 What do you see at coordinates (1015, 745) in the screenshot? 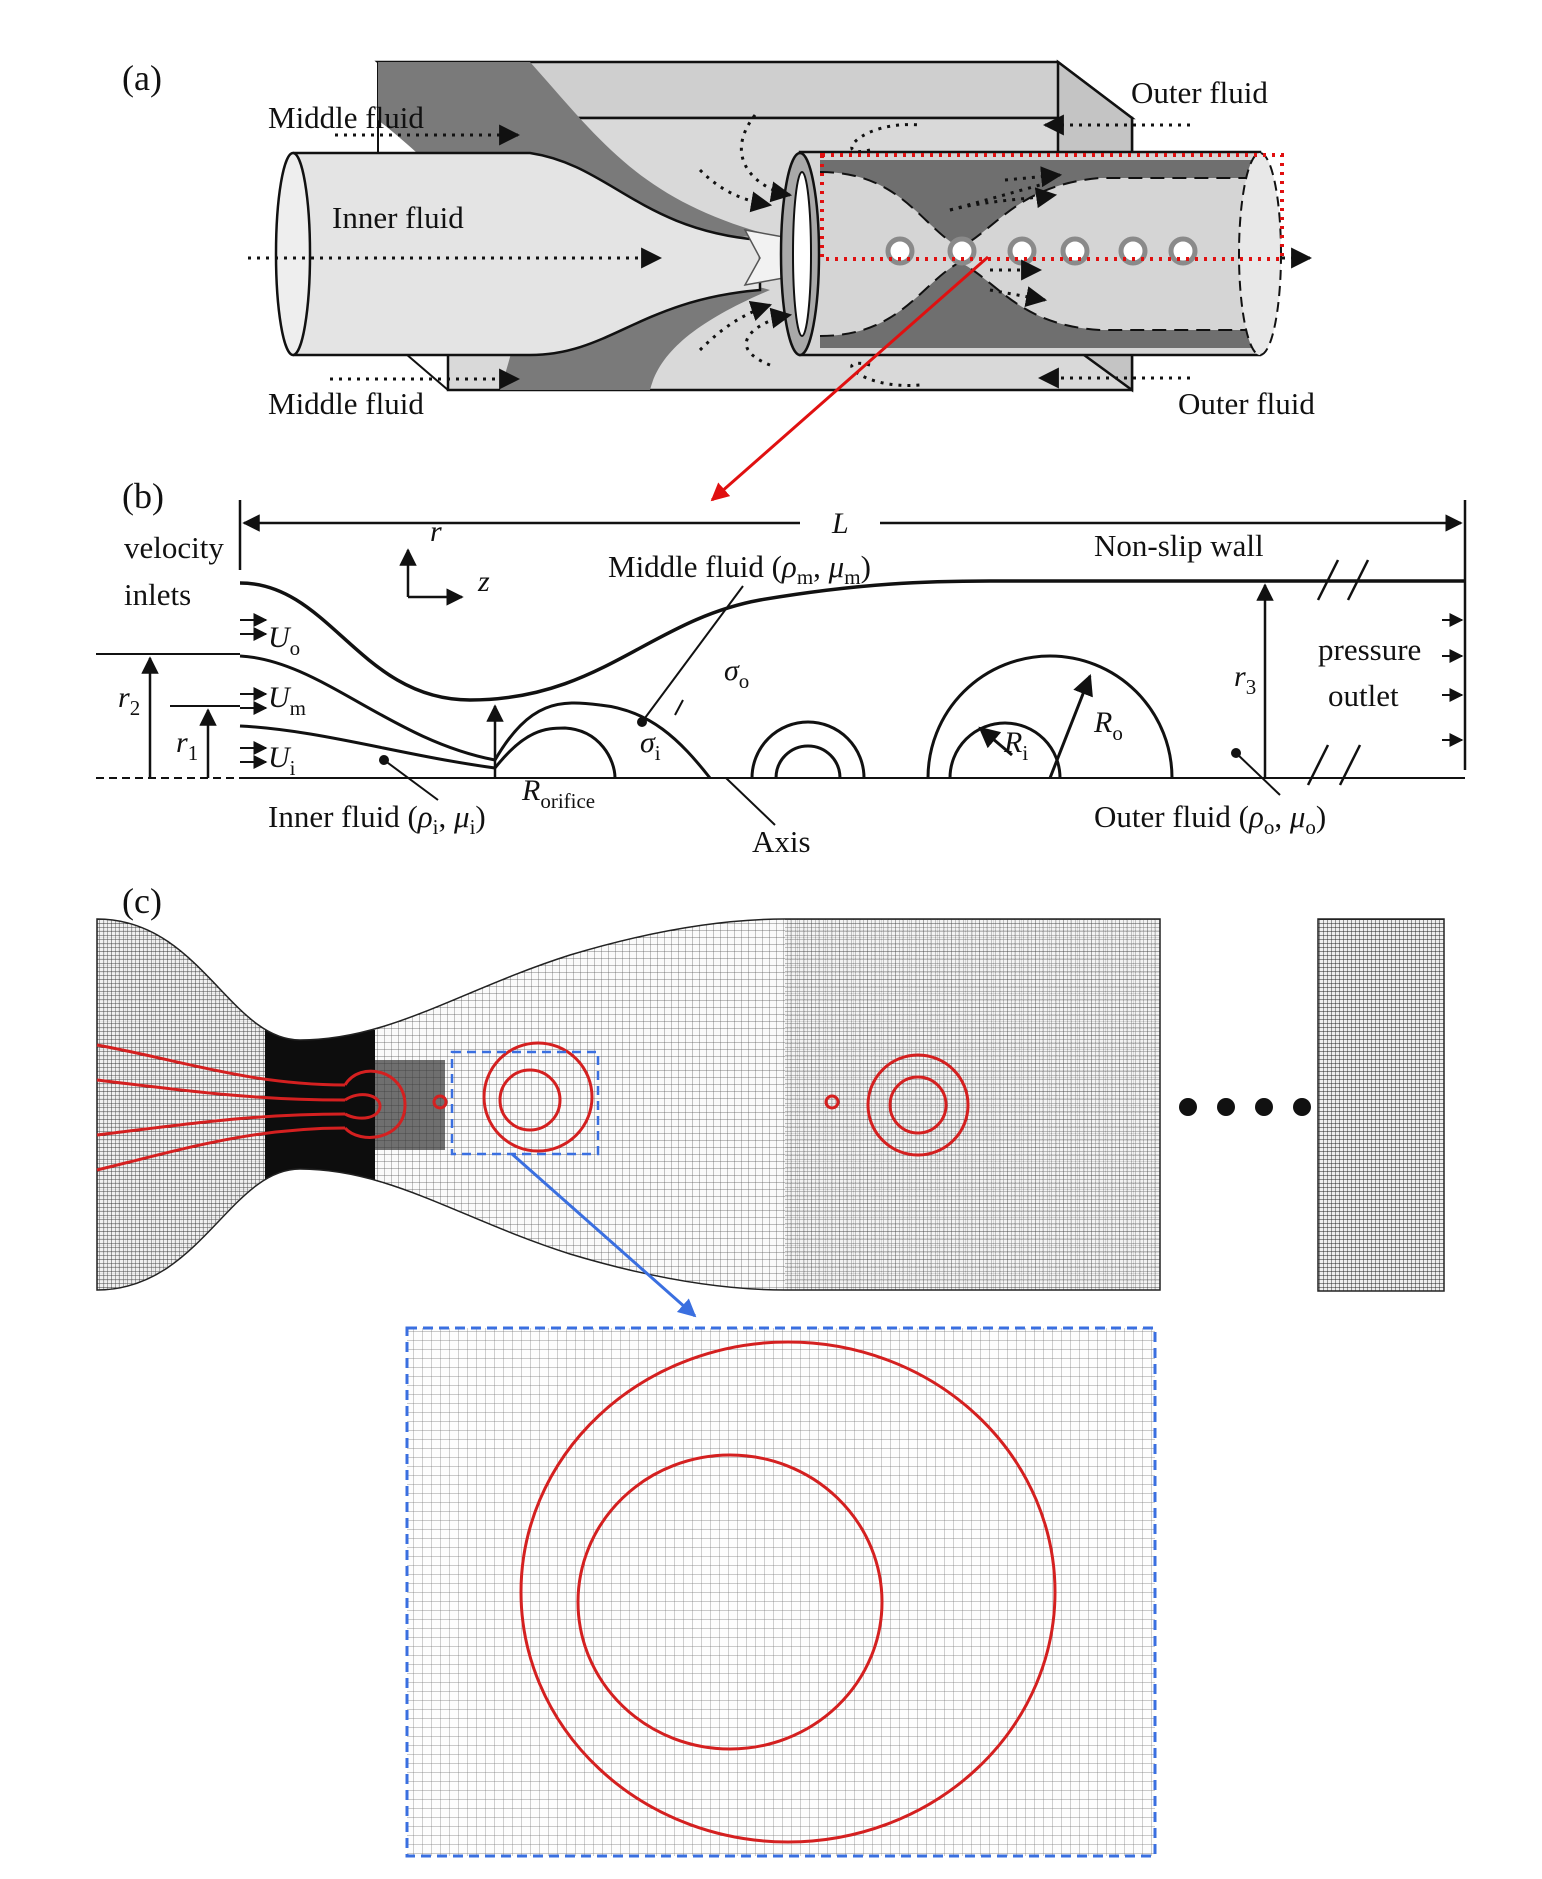
I see `R-i-label: Ri` at bounding box center [1015, 745].